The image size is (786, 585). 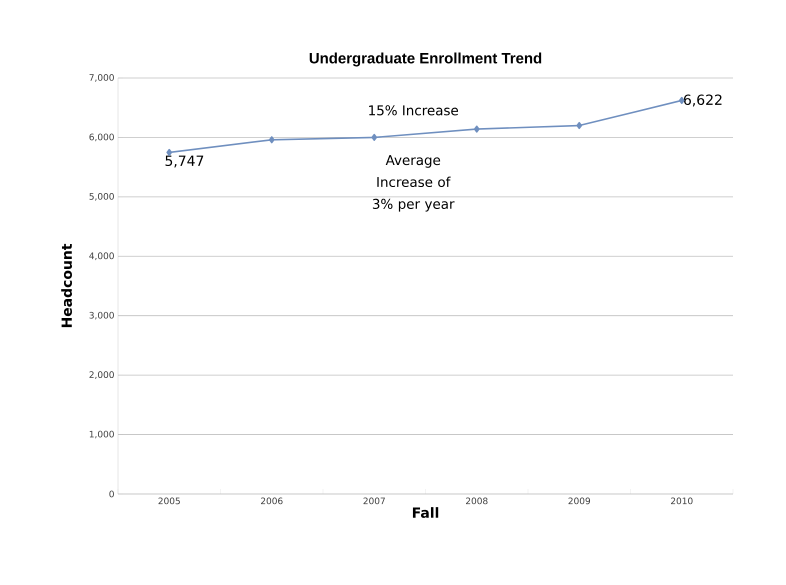 I want to click on annotation: Average Increase of 3% per year, so click(x=413, y=183).